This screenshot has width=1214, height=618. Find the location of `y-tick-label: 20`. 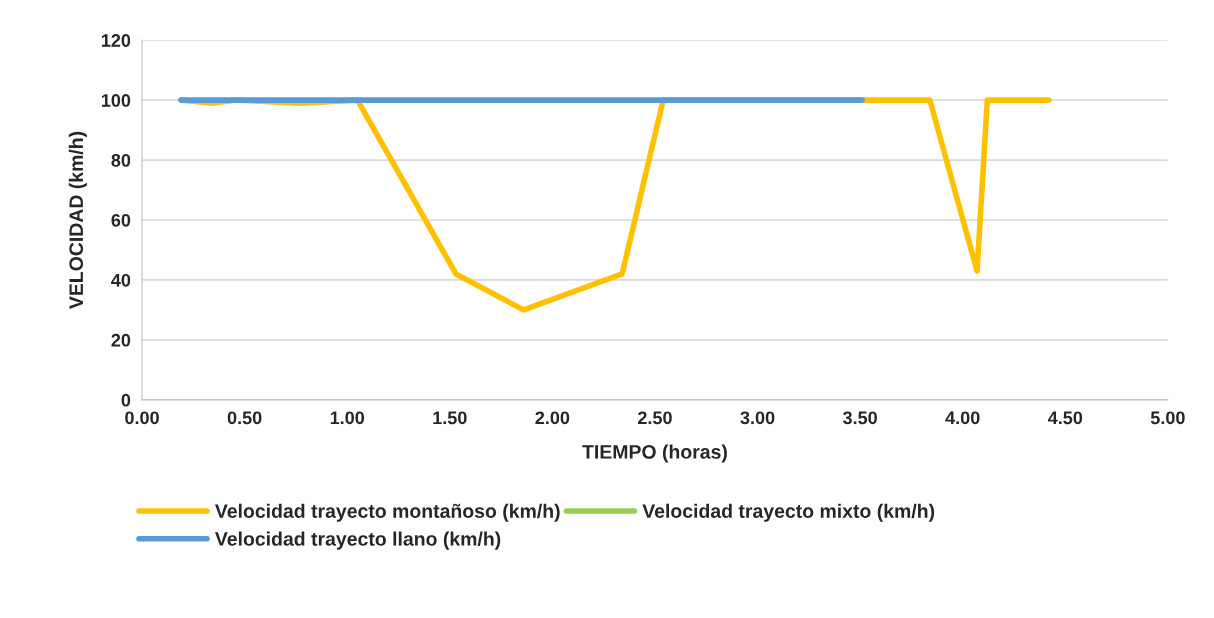

y-tick-label: 20 is located at coordinates (121, 340).